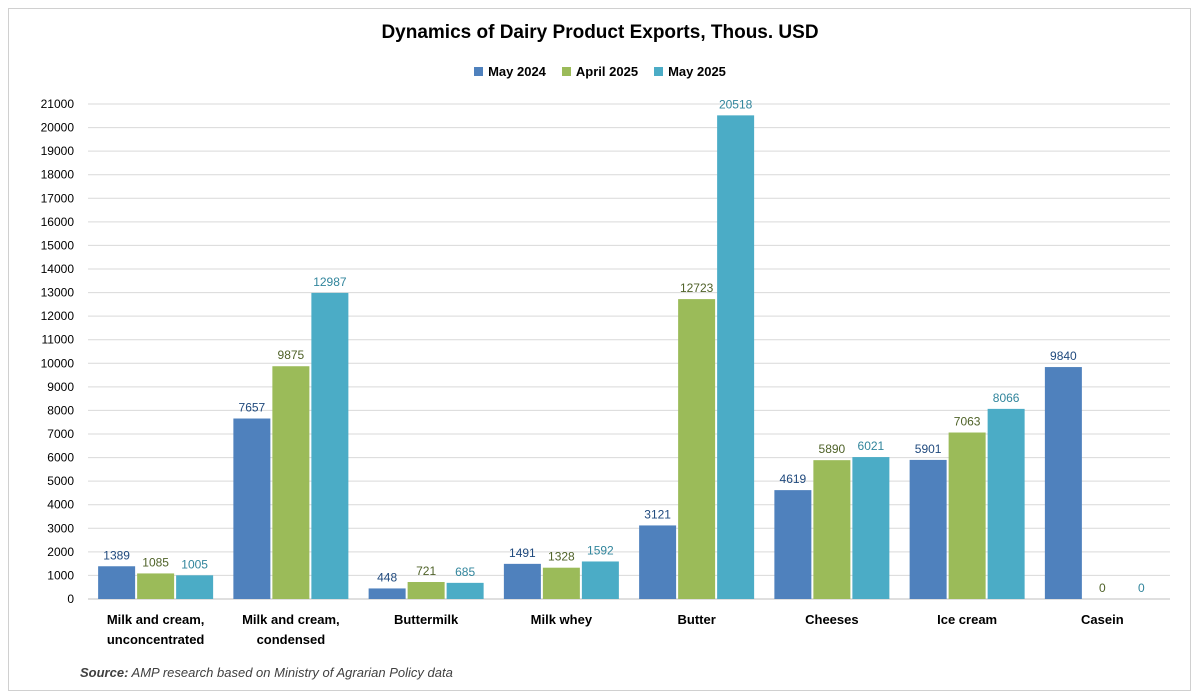  What do you see at coordinates (60, 481) in the screenshot?
I see `y-tick-label: 5000` at bounding box center [60, 481].